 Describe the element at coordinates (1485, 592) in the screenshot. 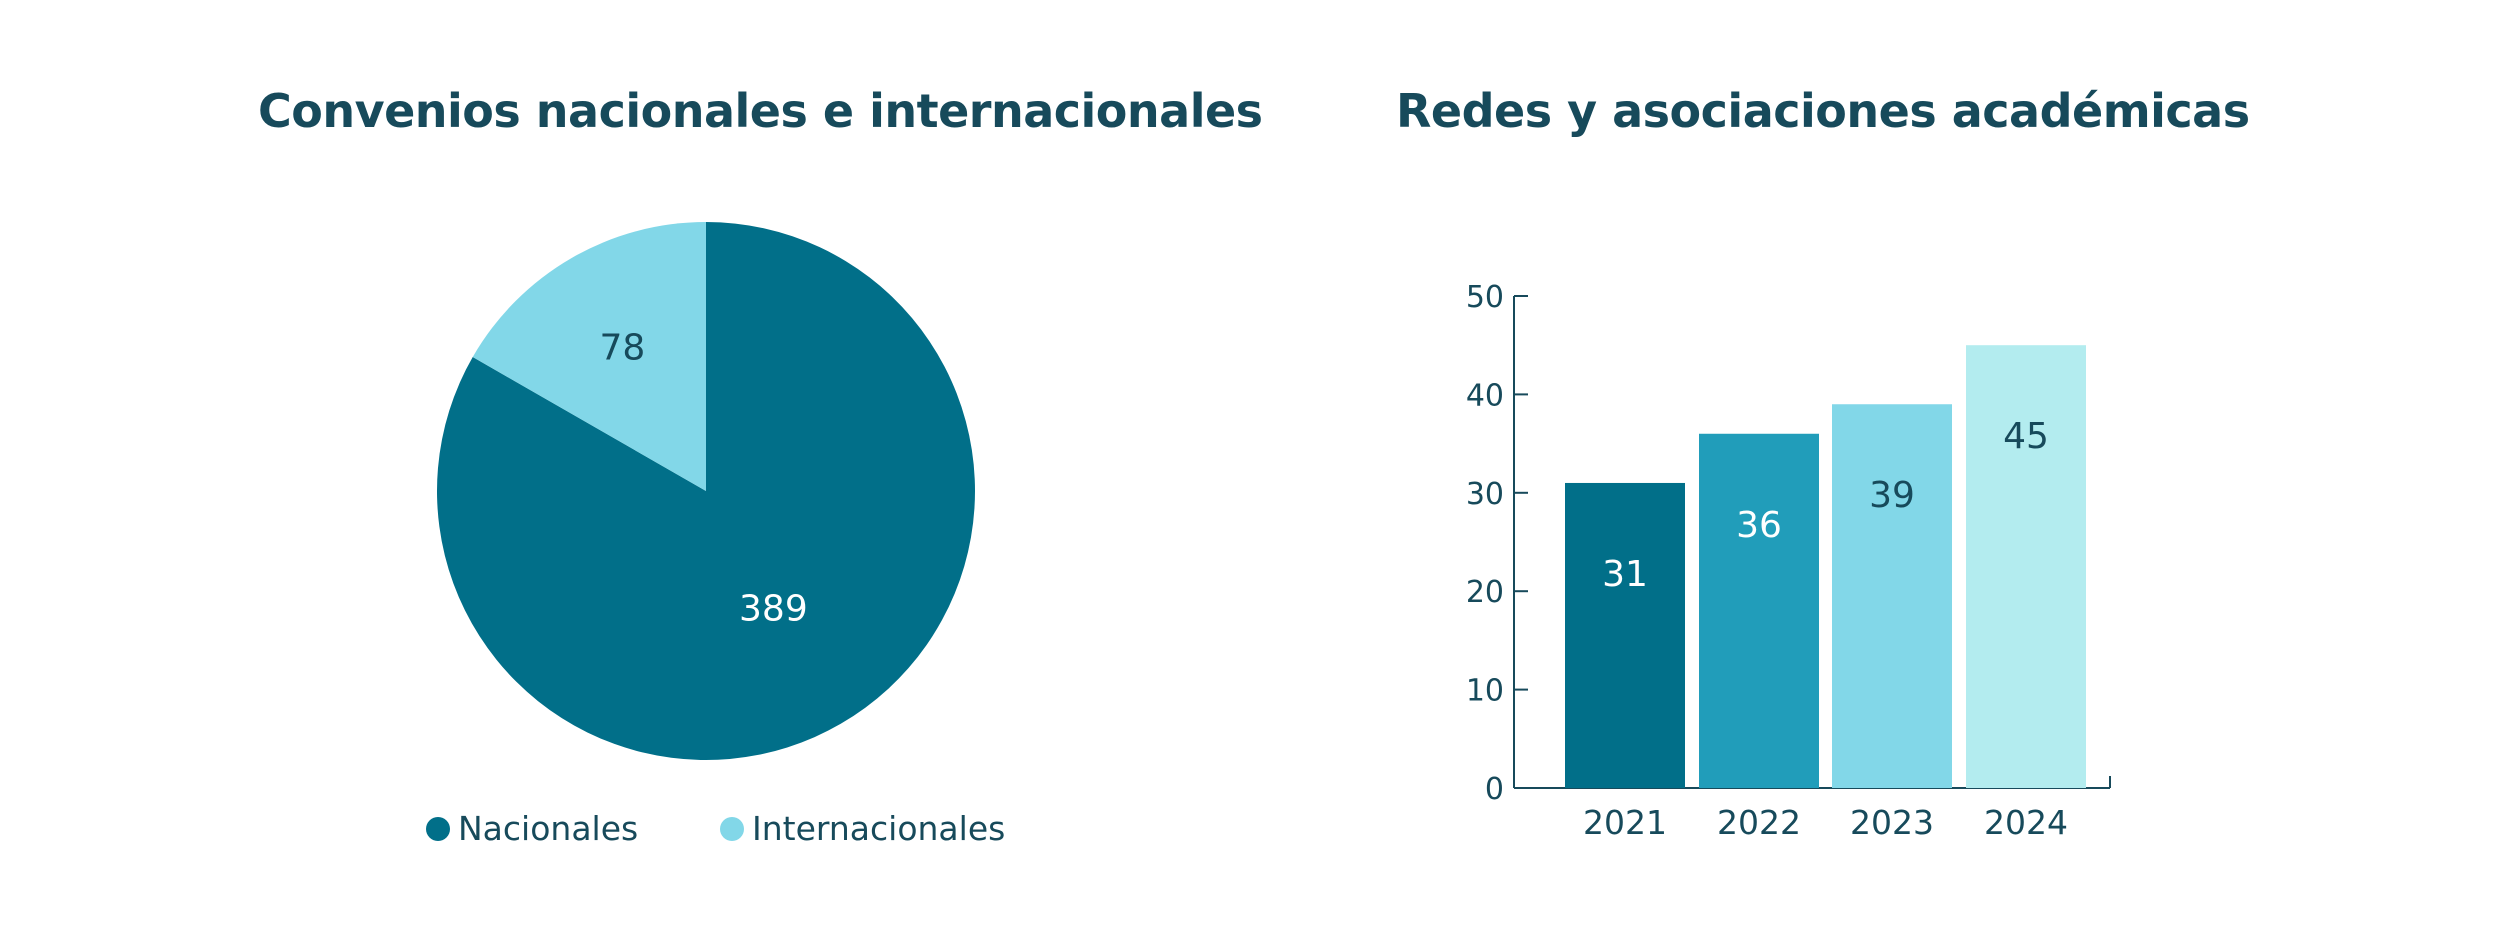

I see `y-tick-label: 20` at that location.